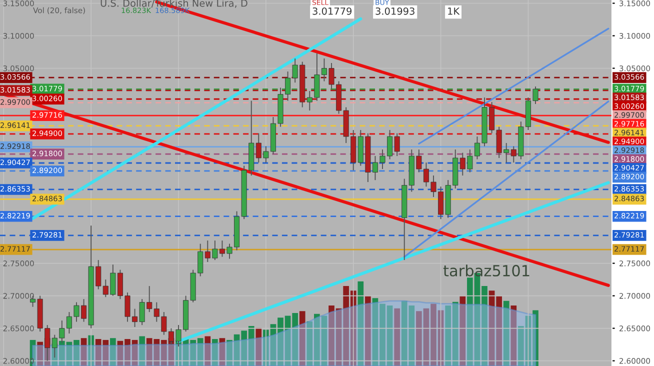 The image size is (654, 366). What do you see at coordinates (332, 11) in the screenshot?
I see `annotation: 3.01779` at bounding box center [332, 11].